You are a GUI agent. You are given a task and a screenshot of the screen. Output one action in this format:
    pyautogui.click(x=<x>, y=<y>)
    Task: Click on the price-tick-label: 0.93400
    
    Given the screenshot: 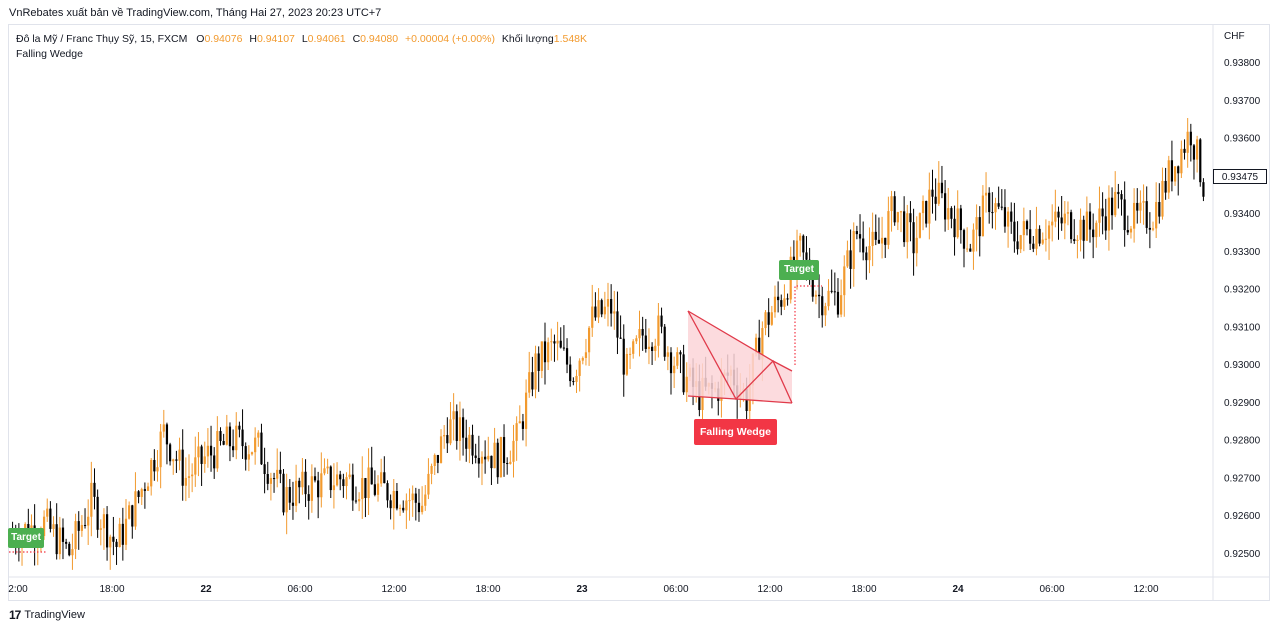 What is the action you would take?
    pyautogui.click(x=1242, y=214)
    